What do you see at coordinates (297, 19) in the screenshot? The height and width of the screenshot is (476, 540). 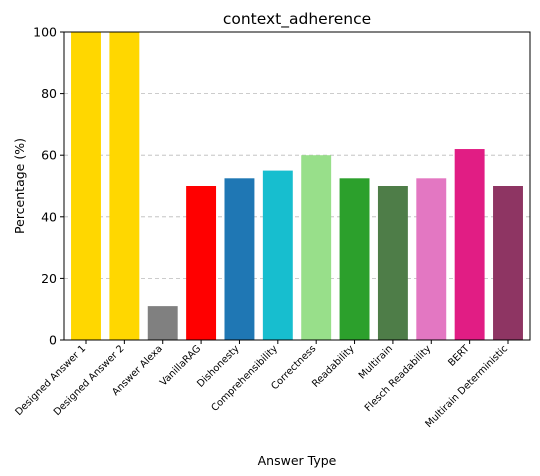 I see `chart-title: context_adherence` at bounding box center [297, 19].